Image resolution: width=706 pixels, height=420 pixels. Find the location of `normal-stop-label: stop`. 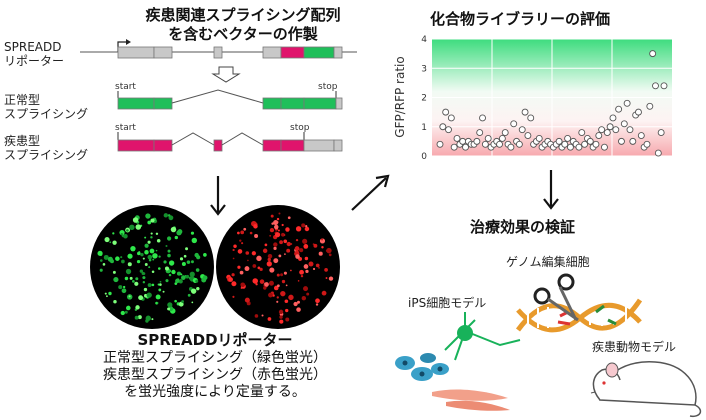

normal-stop-label: stop is located at coordinates (328, 87).